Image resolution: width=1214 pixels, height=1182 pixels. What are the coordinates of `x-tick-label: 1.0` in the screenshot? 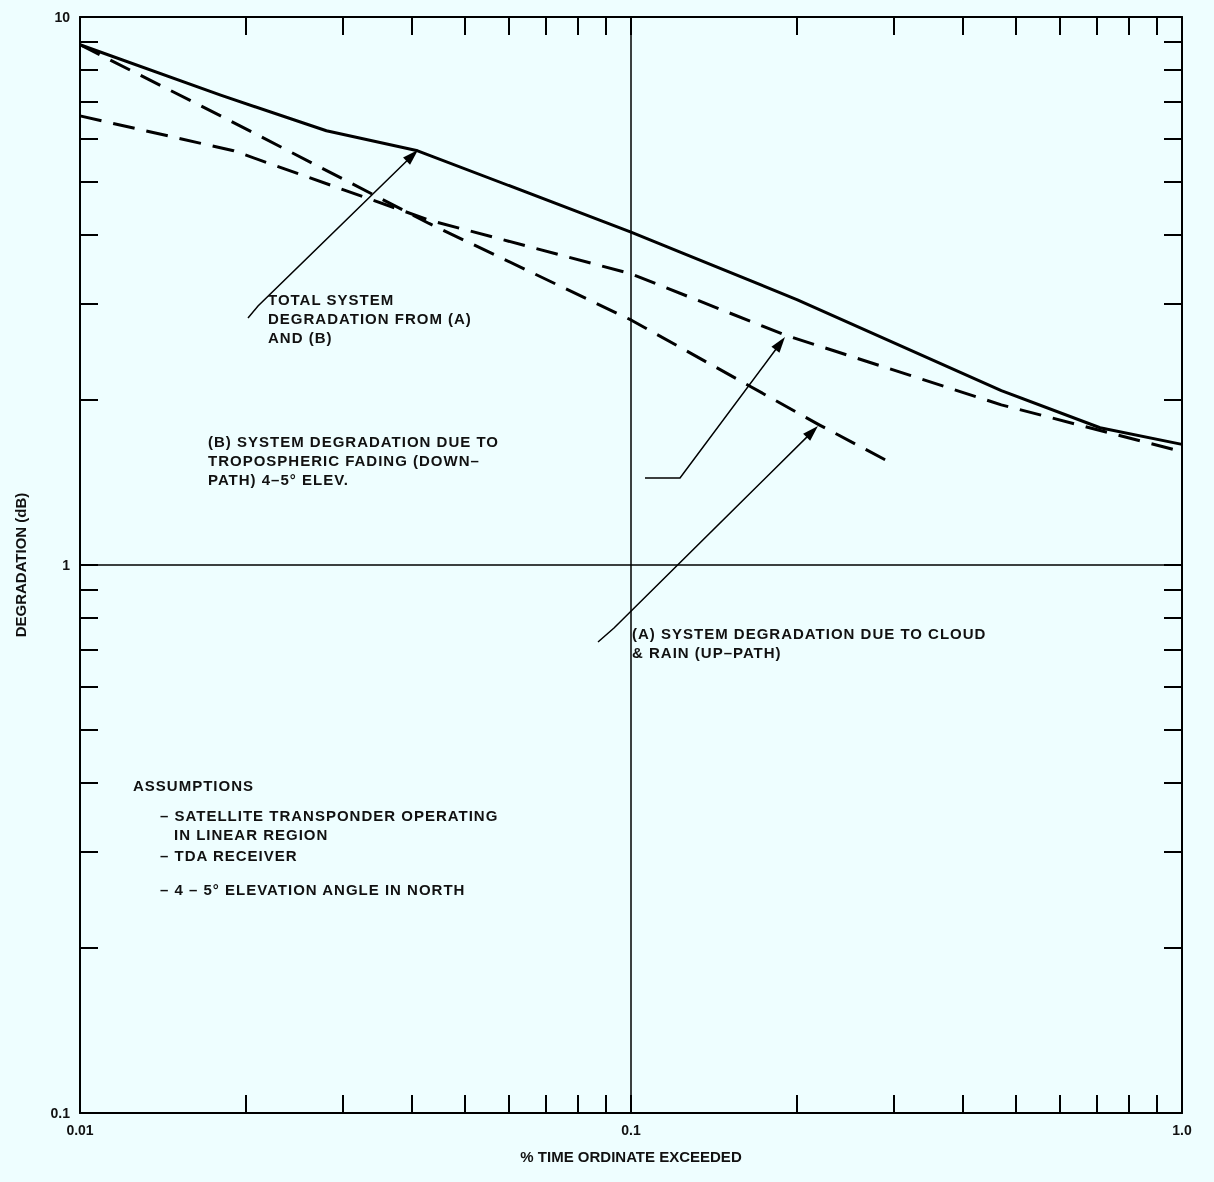 It's located at (1182, 1130).